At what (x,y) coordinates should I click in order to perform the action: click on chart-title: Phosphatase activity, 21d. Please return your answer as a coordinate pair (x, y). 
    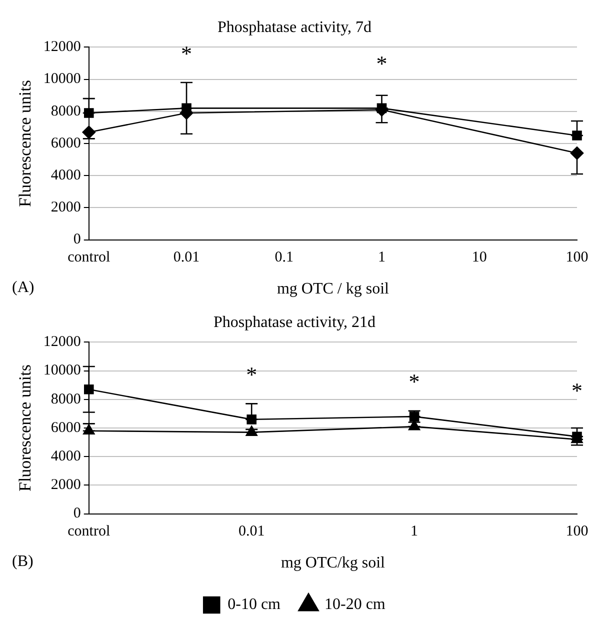
    Looking at the image, I should click on (294, 322).